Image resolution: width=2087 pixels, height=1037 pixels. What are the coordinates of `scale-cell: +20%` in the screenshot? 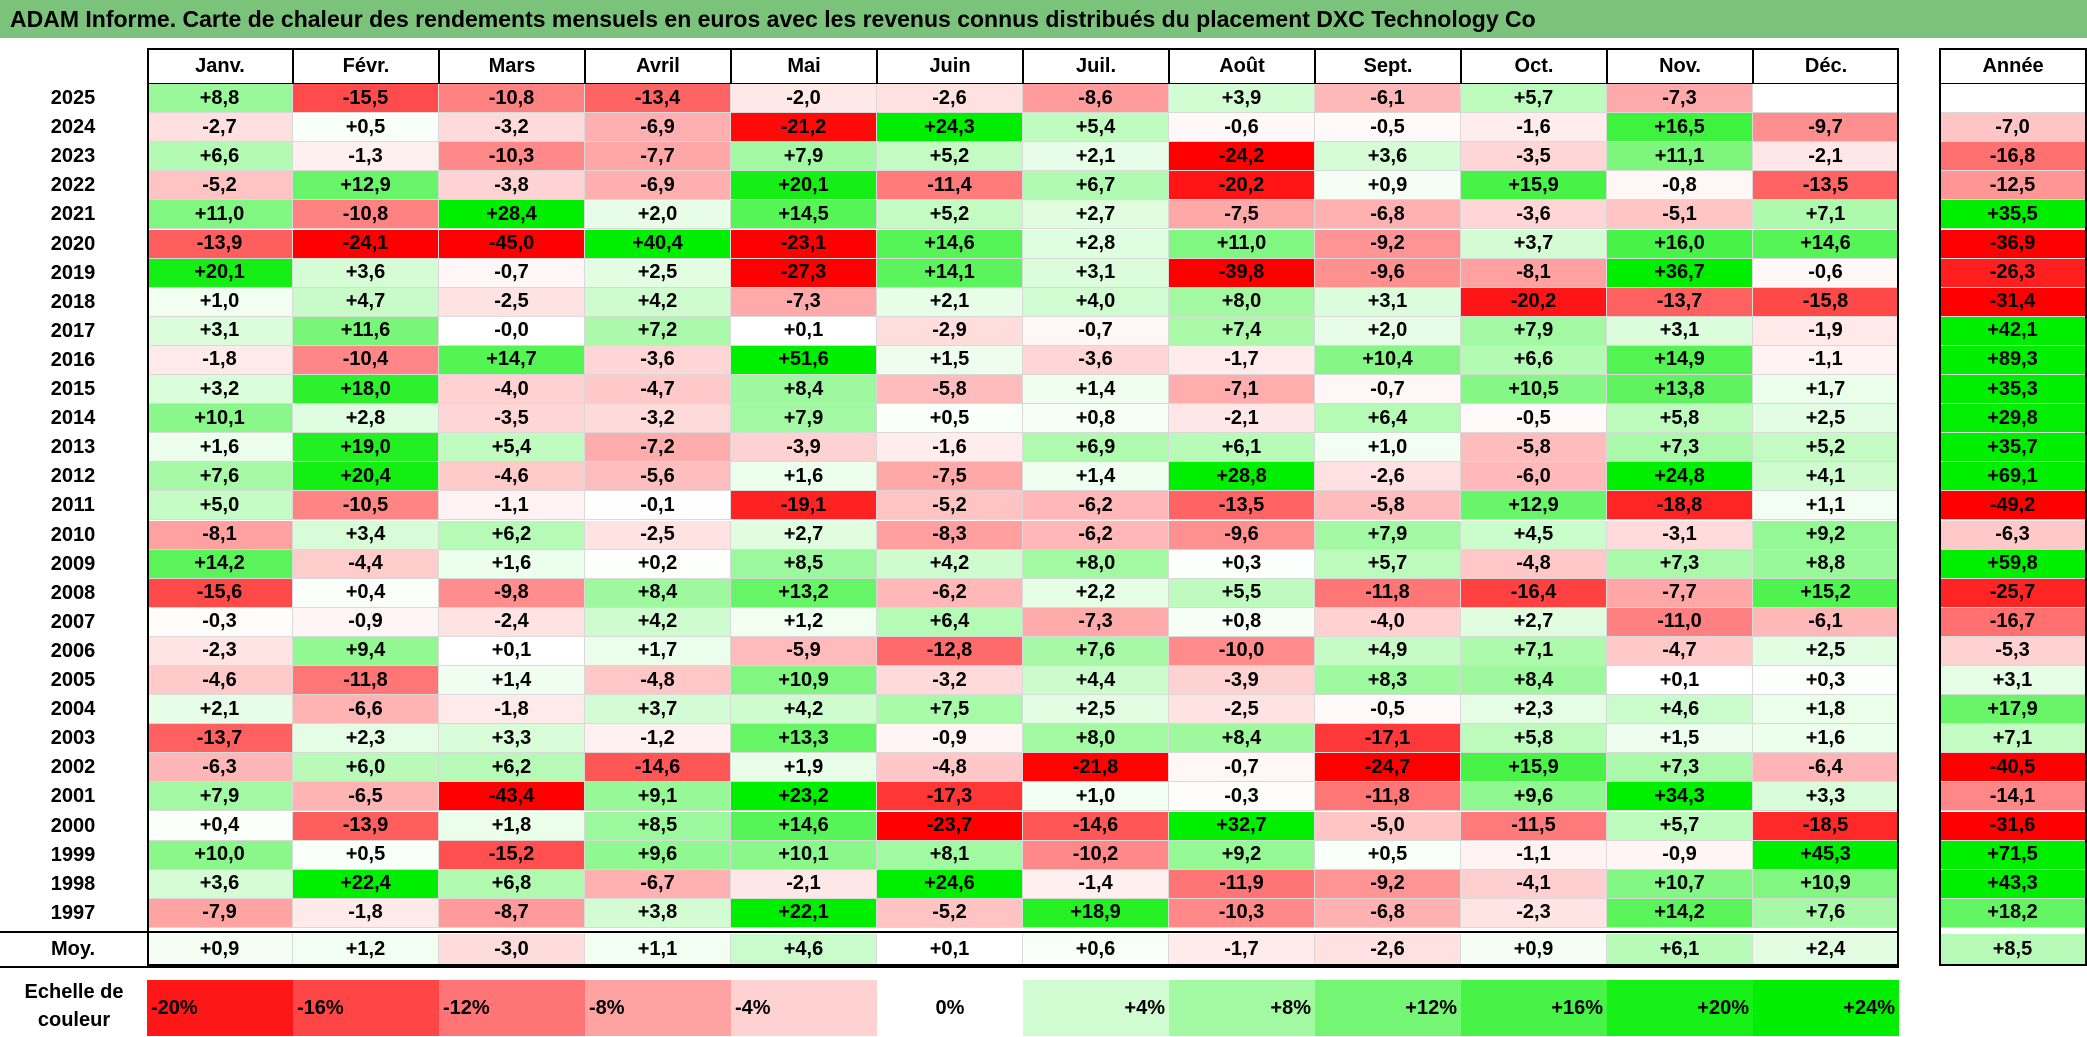 It's located at (1680, 1008).